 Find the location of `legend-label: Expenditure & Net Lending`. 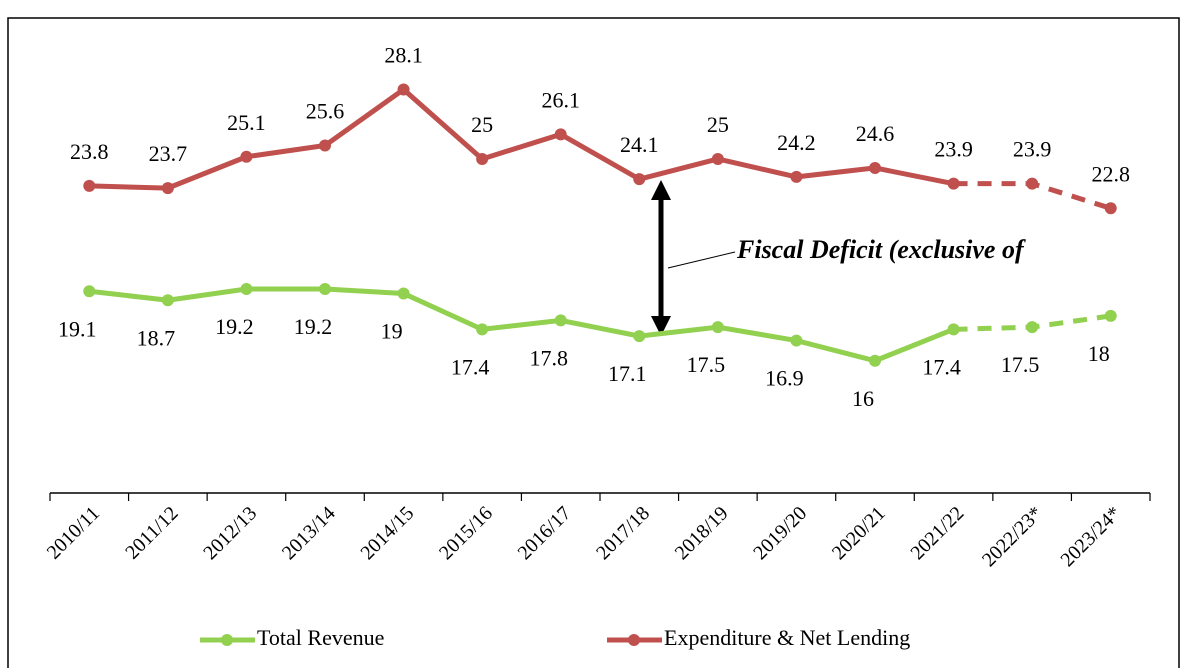

legend-label: Expenditure & Net Lending is located at coordinates (787, 637).